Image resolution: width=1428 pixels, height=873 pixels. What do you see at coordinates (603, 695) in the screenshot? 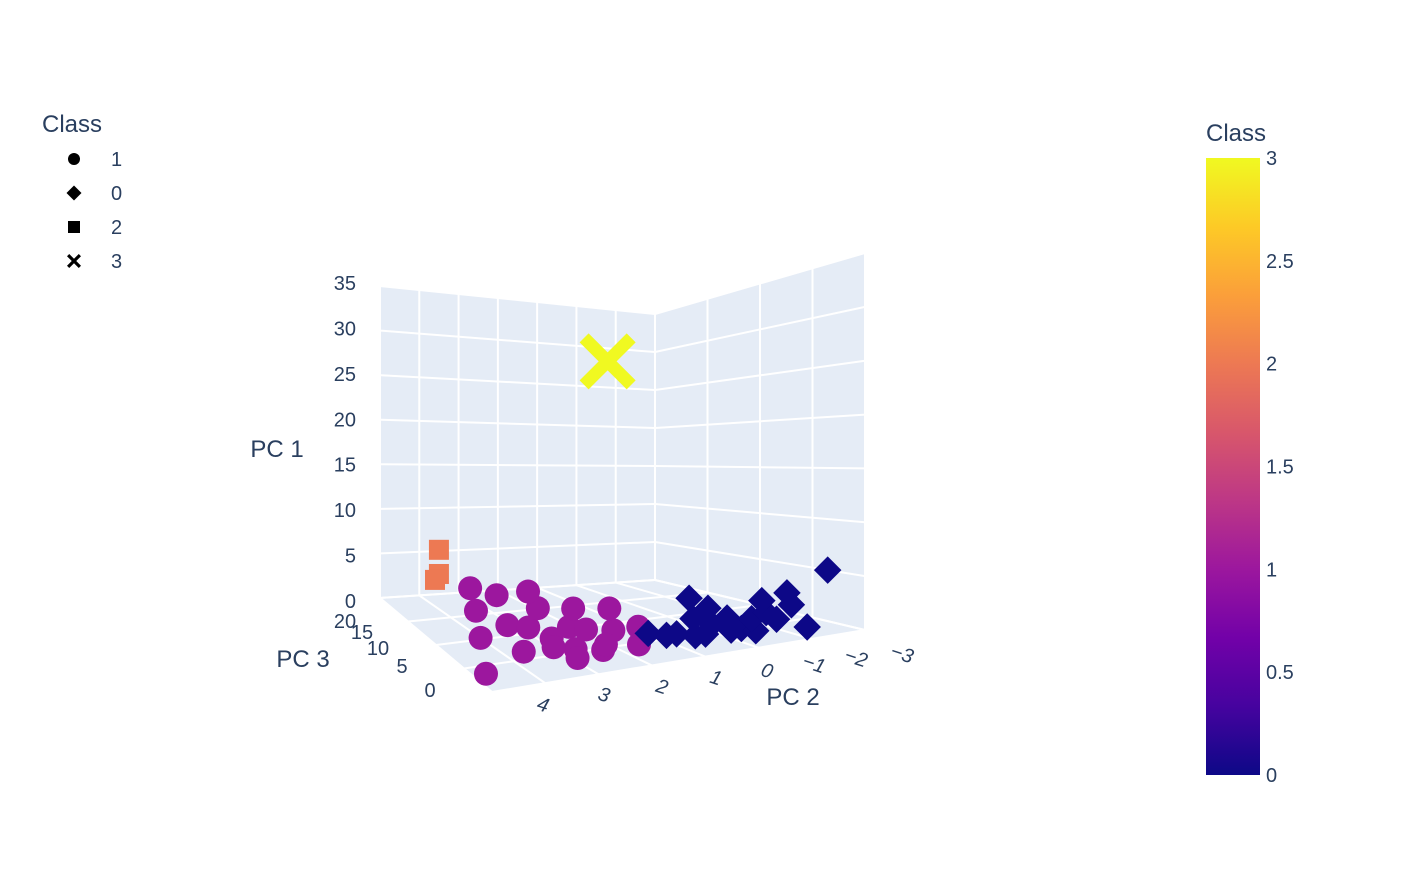
I see `x-tick-label: 3` at bounding box center [603, 695].